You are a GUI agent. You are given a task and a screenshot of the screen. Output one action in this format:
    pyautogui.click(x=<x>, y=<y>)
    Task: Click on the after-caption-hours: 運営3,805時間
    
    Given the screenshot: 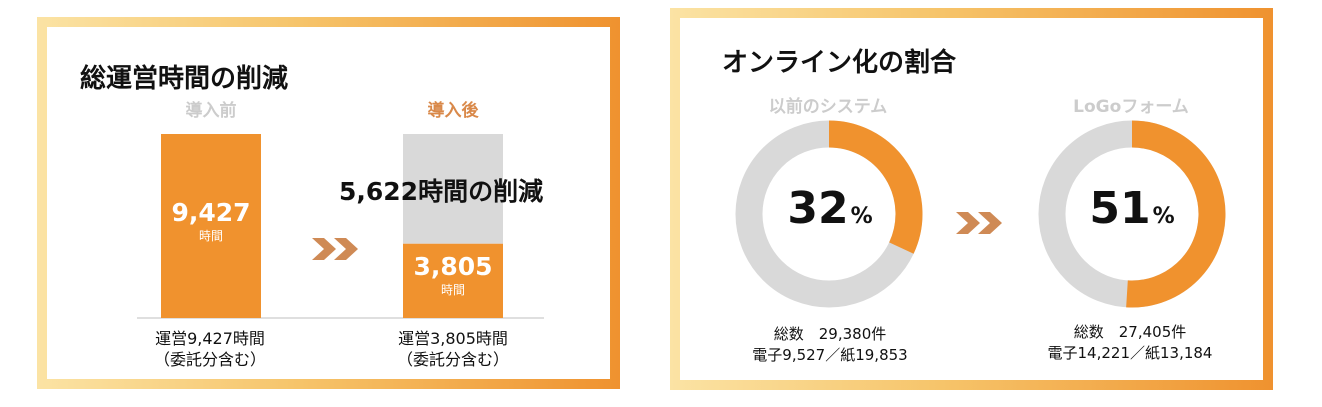 What is the action you would take?
    pyautogui.click(x=453, y=338)
    